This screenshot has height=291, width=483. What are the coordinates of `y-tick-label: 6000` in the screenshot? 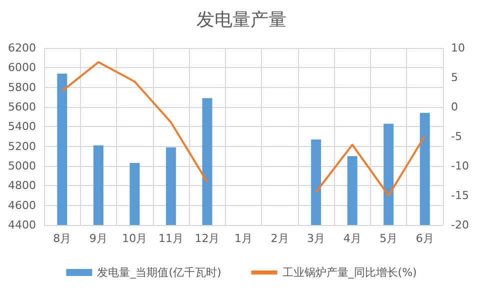 It's located at (22, 67).